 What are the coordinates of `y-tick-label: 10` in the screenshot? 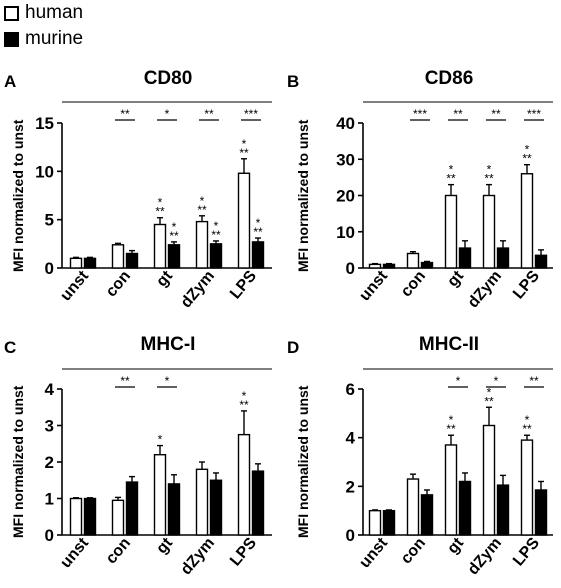 It's located at (44, 171).